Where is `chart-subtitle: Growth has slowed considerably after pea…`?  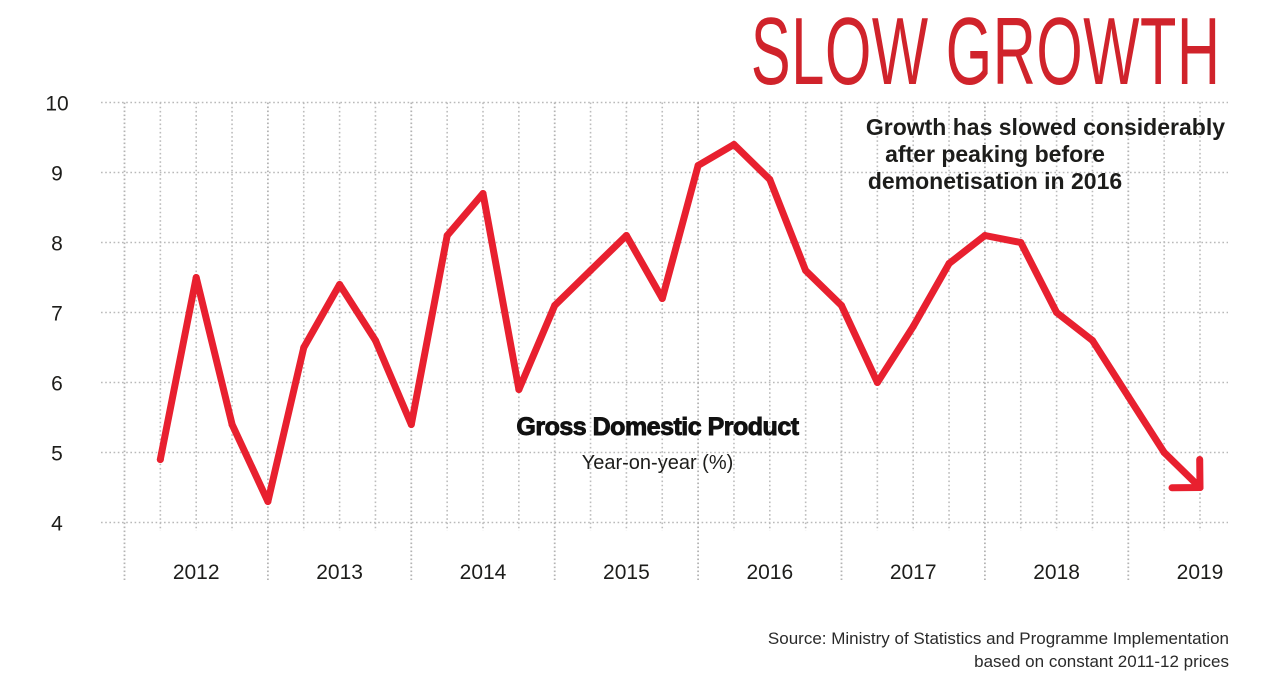
chart-subtitle: Growth has slowed considerably after pea… is located at coordinates (995, 154).